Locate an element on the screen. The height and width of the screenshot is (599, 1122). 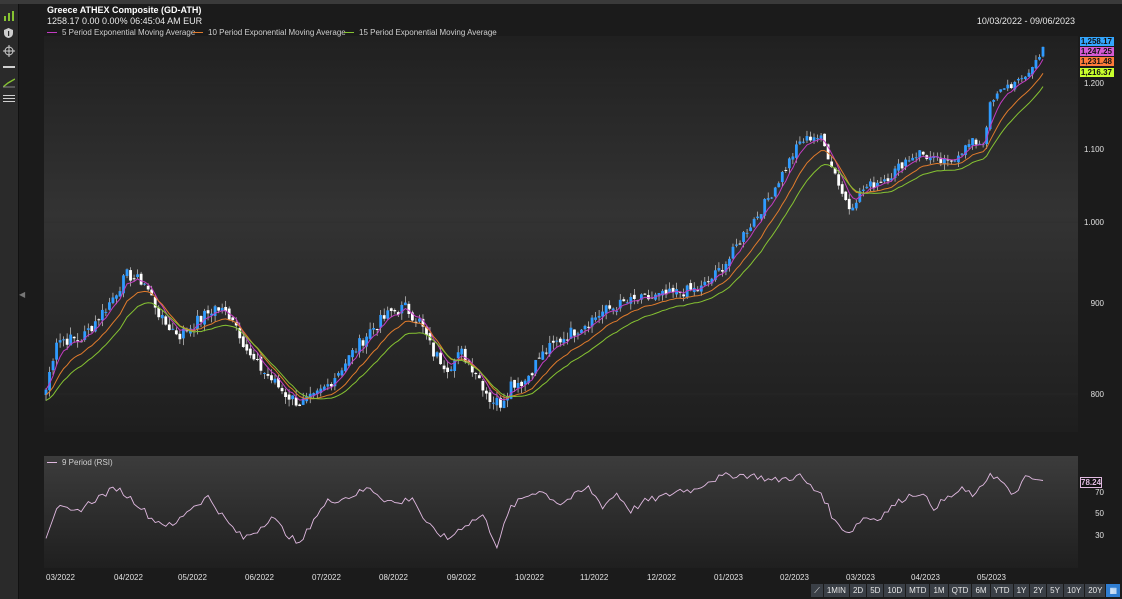
period-button-qtd: QTD is located at coordinates (960, 590).